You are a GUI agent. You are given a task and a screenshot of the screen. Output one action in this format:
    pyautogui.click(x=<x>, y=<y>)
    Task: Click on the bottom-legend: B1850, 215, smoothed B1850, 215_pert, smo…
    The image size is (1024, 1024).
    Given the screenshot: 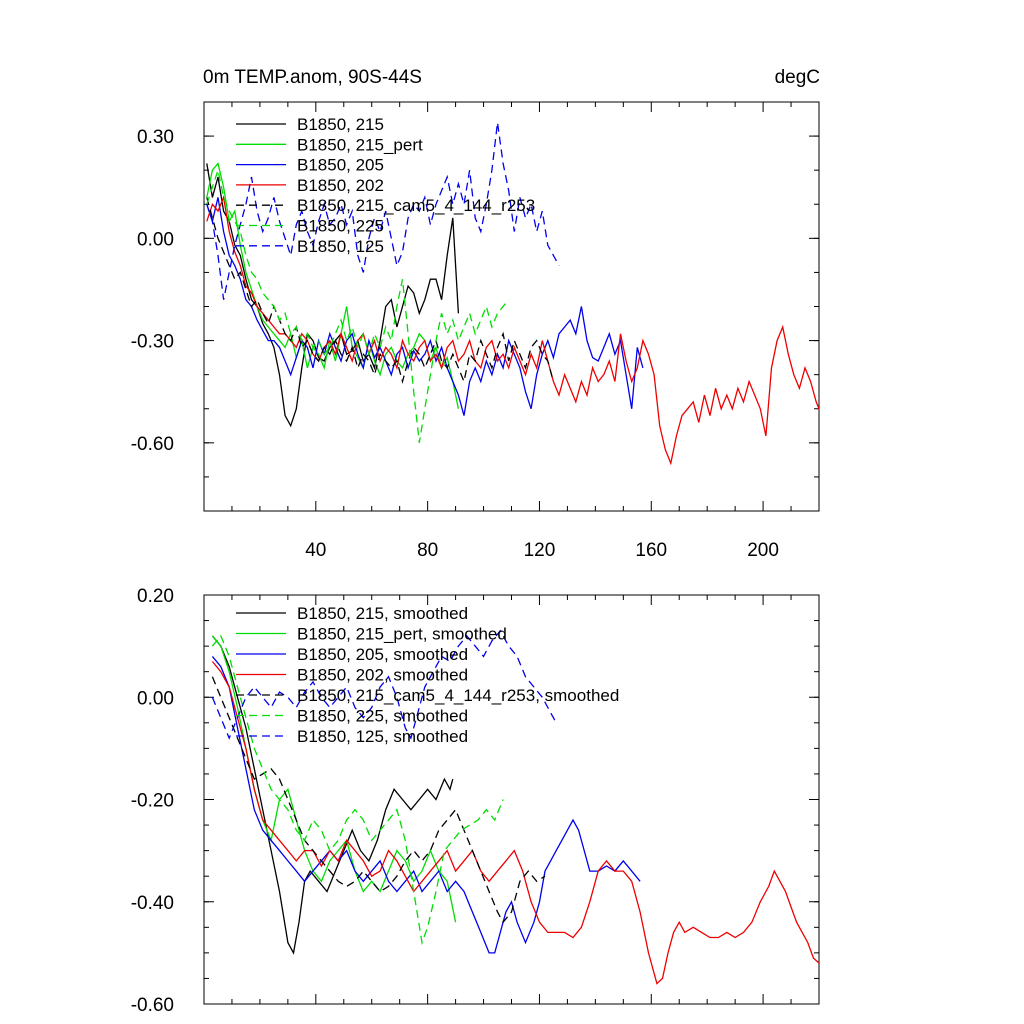 What is the action you would take?
    pyautogui.click(x=427, y=675)
    